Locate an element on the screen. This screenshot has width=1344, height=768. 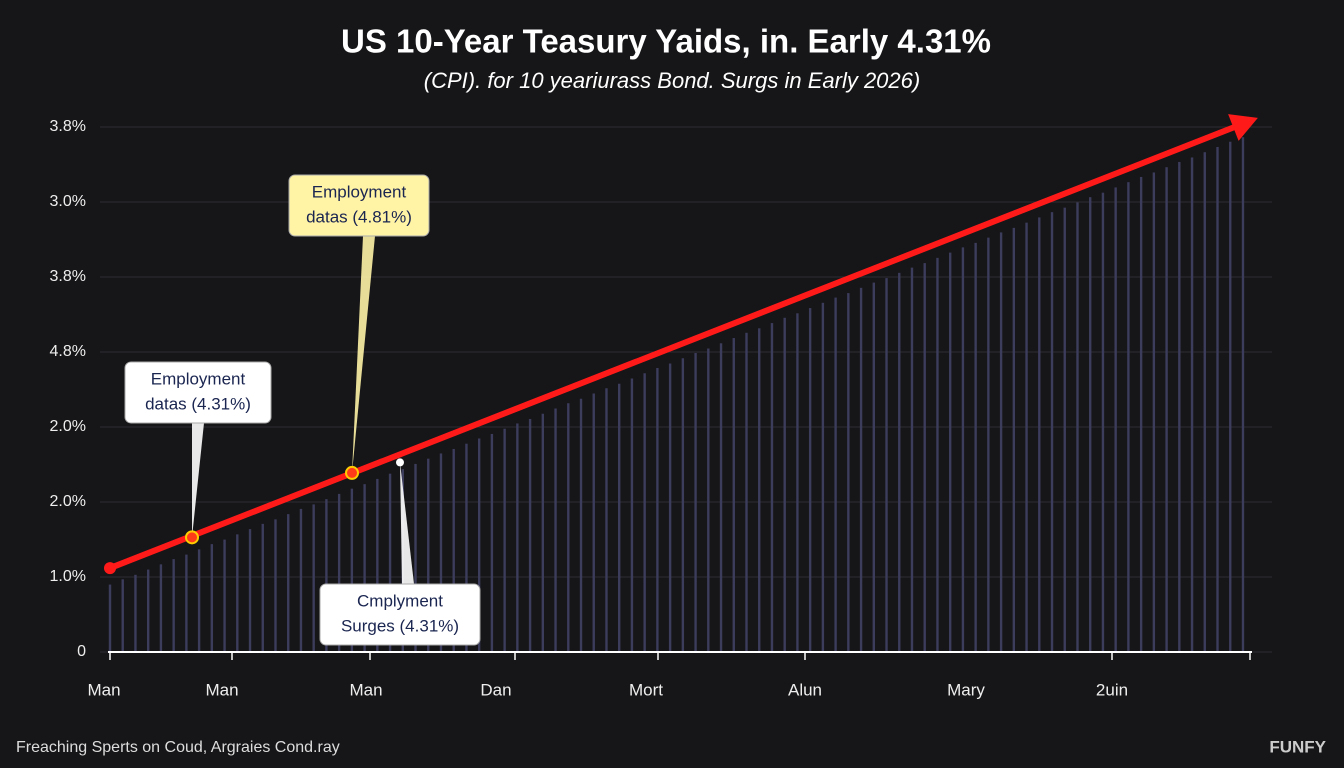
x-tick-label: 2uin is located at coordinates (1112, 689).